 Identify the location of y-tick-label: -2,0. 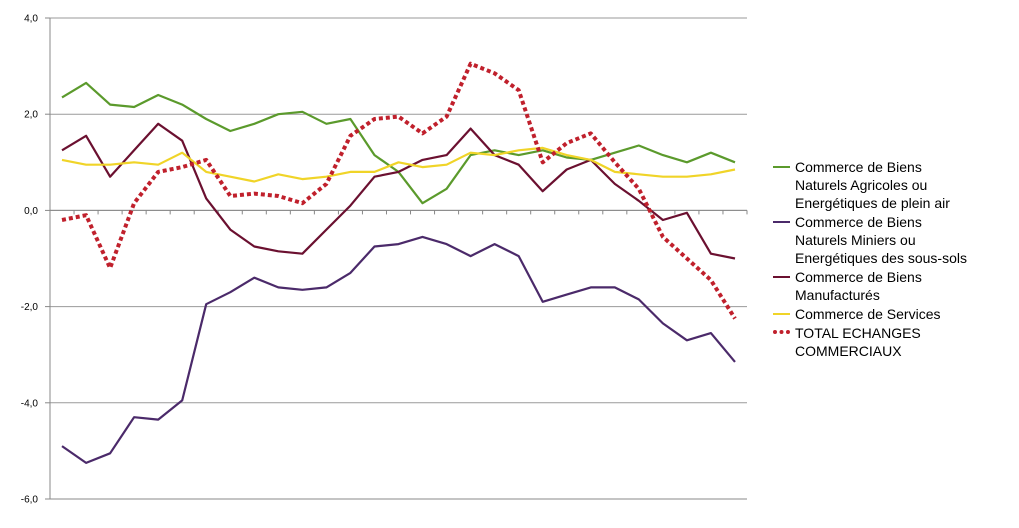
(30, 307).